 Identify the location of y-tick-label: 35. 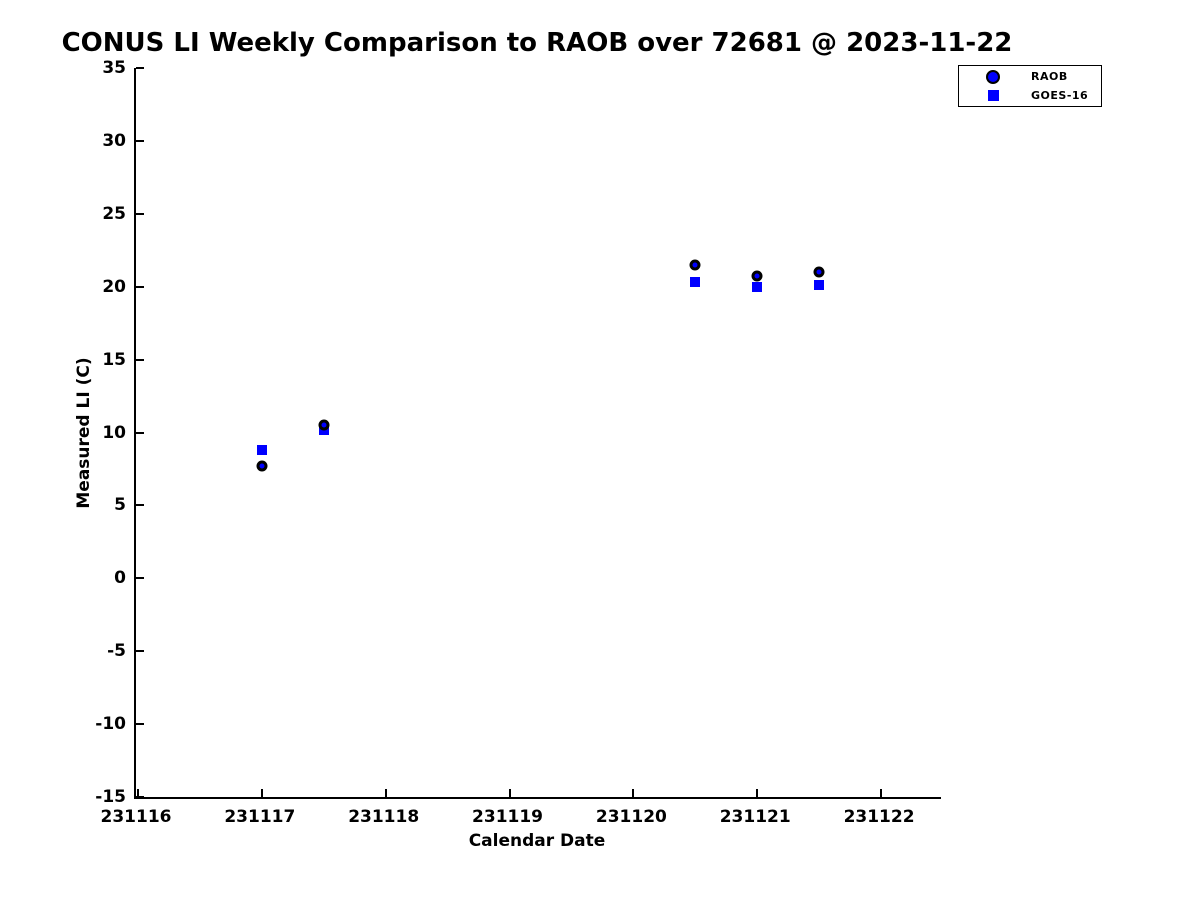
(114, 68).